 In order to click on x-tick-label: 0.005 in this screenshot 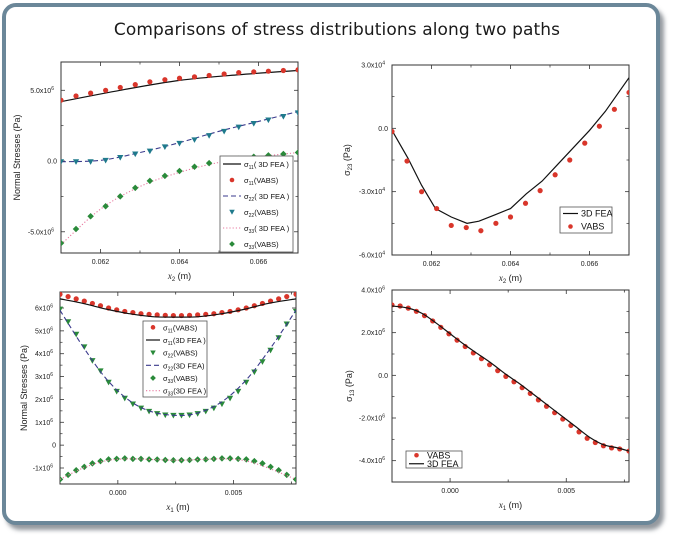, I will do `click(234, 493)`.